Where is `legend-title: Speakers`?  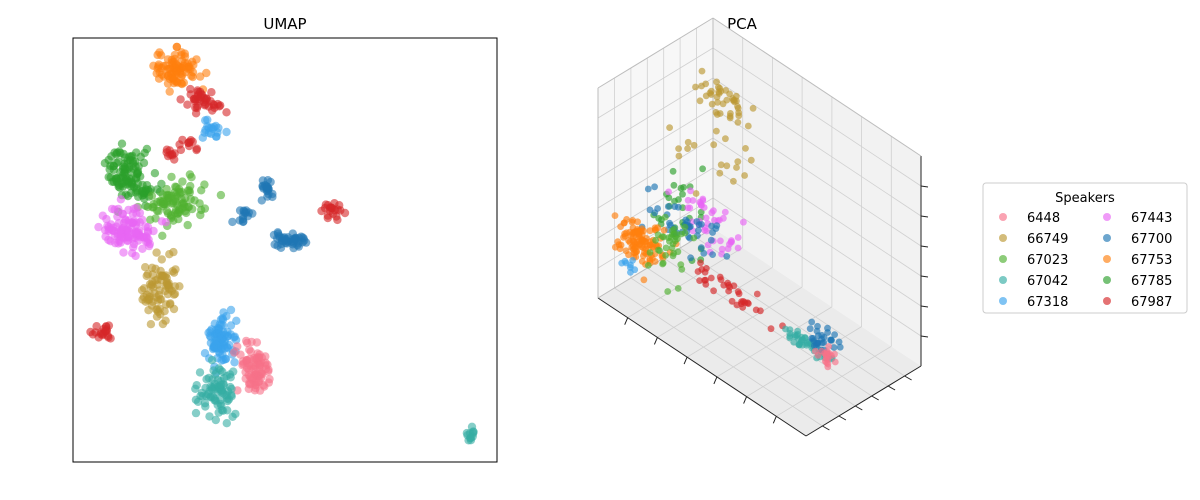
legend-title: Speakers is located at coordinates (1085, 198).